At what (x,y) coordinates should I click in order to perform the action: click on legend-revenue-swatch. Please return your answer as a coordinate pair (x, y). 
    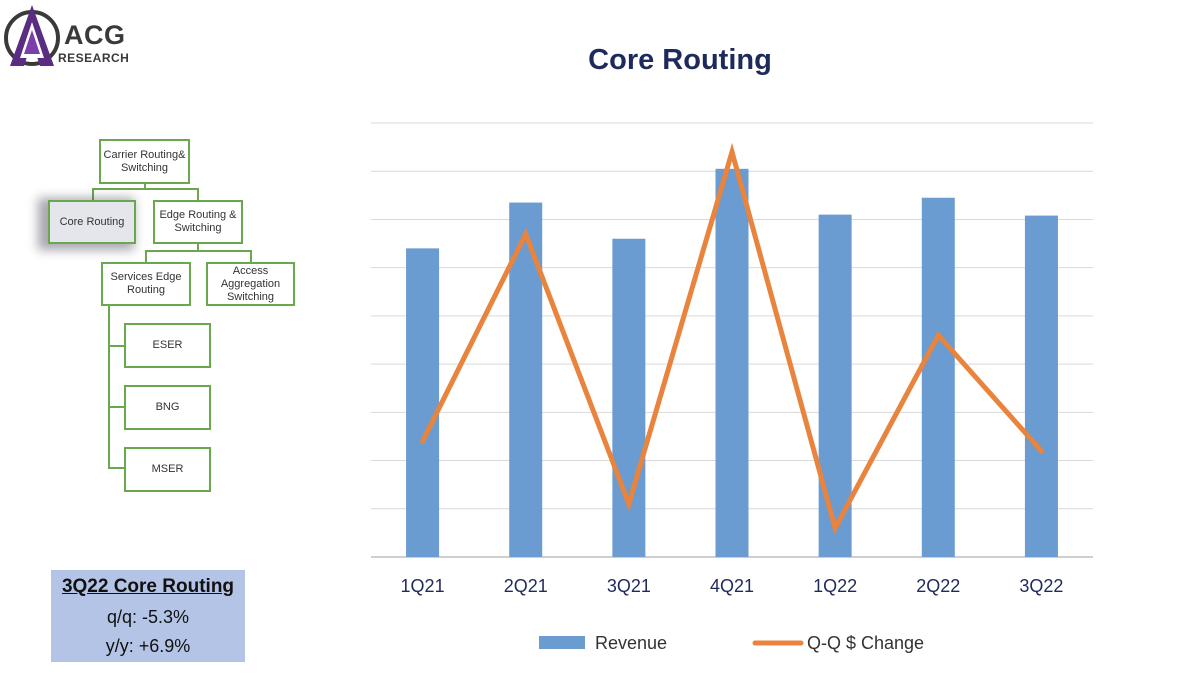
    Looking at the image, I should click on (562, 642).